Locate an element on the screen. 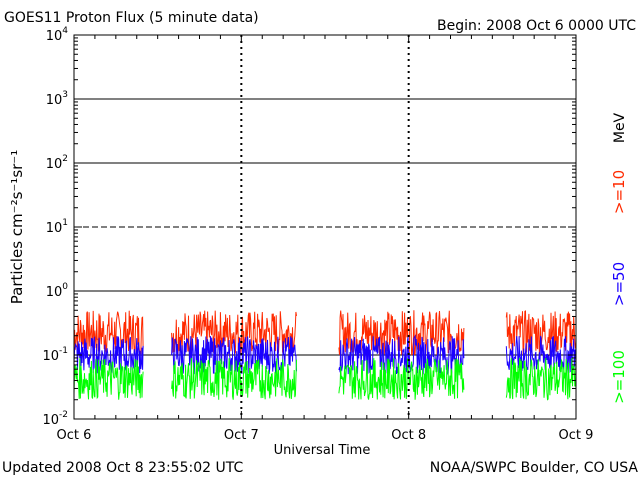 The image size is (640, 480). x-tick-label: Oct 9 is located at coordinates (576, 435).